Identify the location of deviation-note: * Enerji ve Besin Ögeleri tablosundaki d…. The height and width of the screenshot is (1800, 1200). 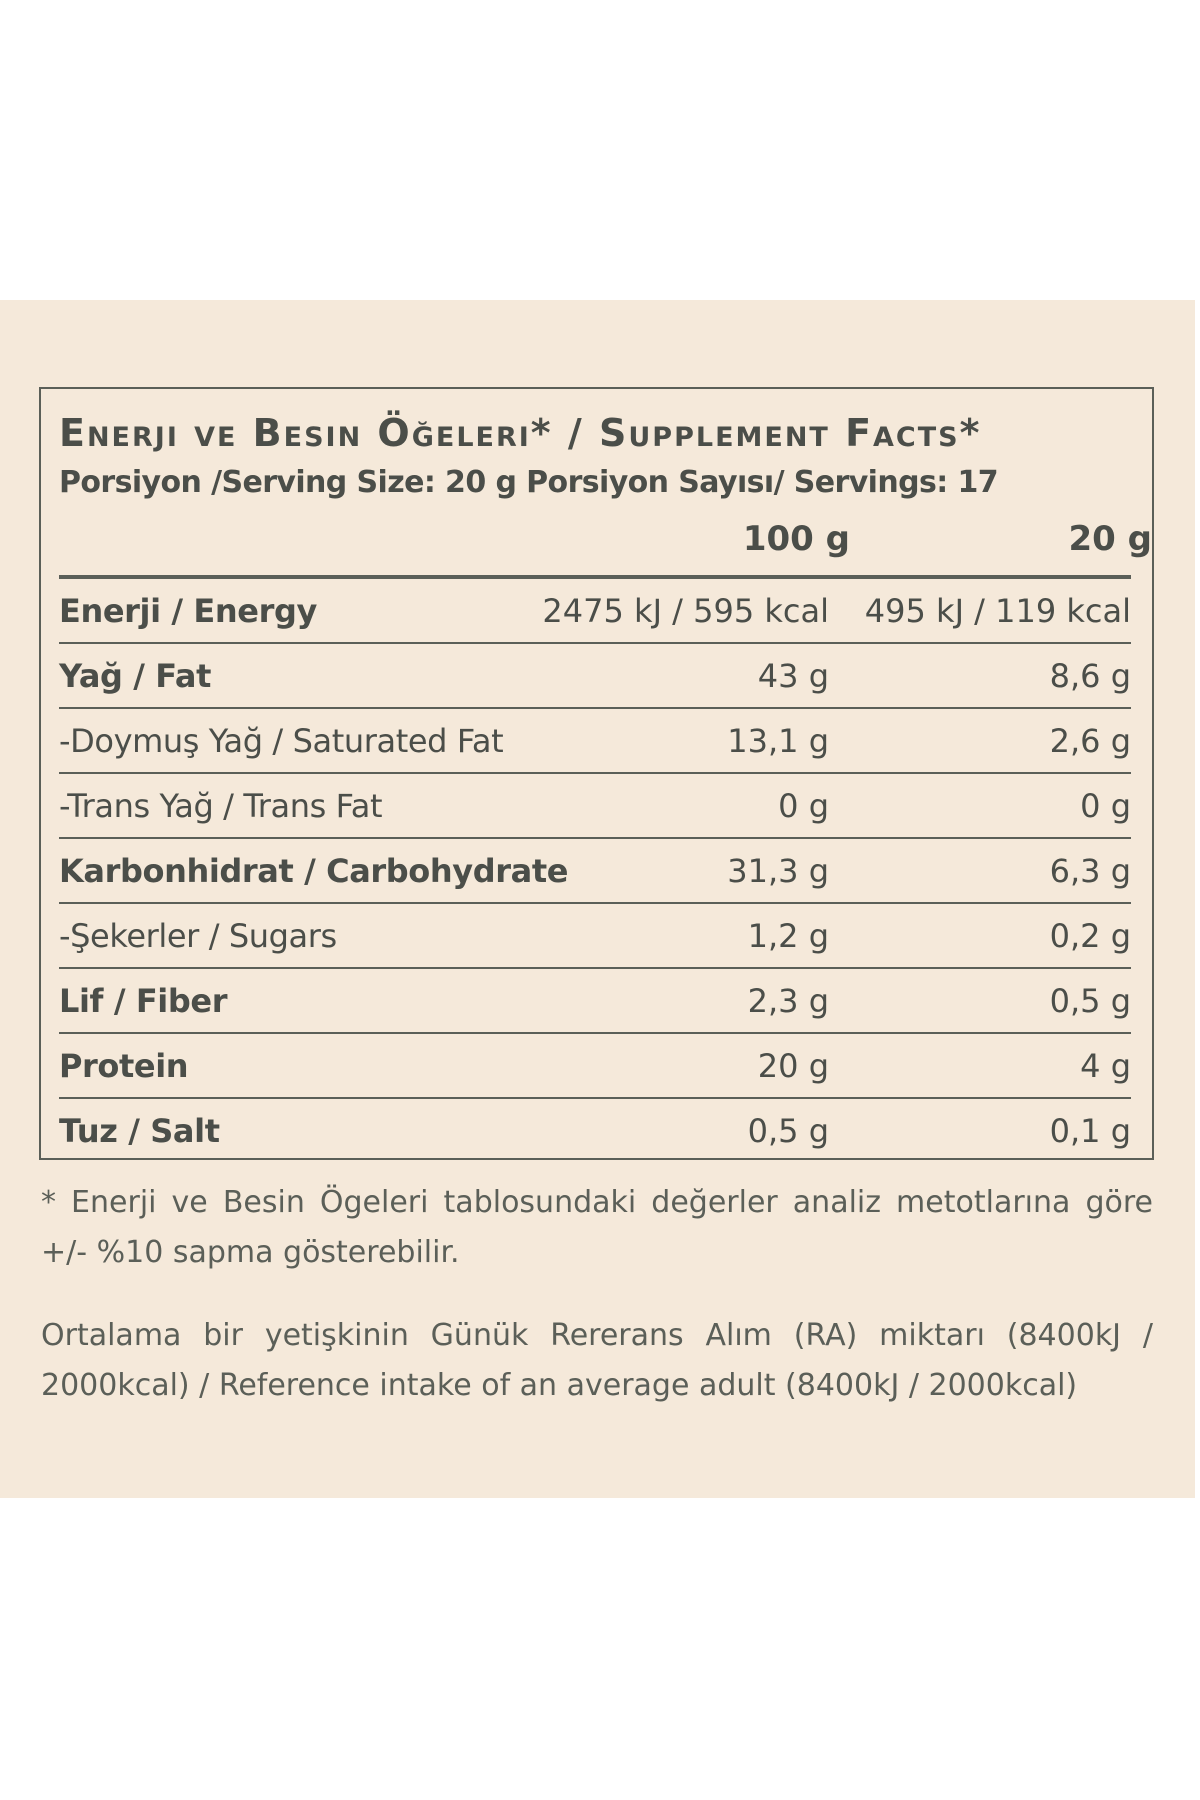
(597, 1227).